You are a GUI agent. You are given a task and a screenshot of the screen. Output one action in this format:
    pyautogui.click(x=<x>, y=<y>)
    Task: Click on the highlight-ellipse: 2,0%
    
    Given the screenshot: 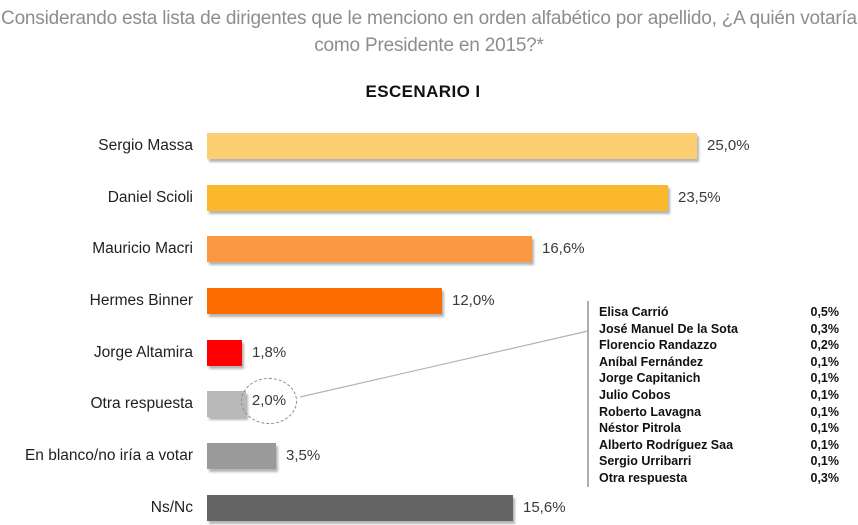 What is the action you would take?
    pyautogui.click(x=269, y=401)
    